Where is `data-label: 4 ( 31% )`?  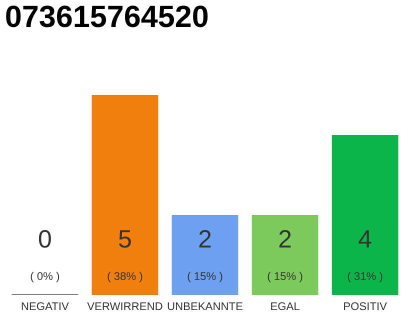
data-label: 4 ( 31% ) is located at coordinates (365, 256).